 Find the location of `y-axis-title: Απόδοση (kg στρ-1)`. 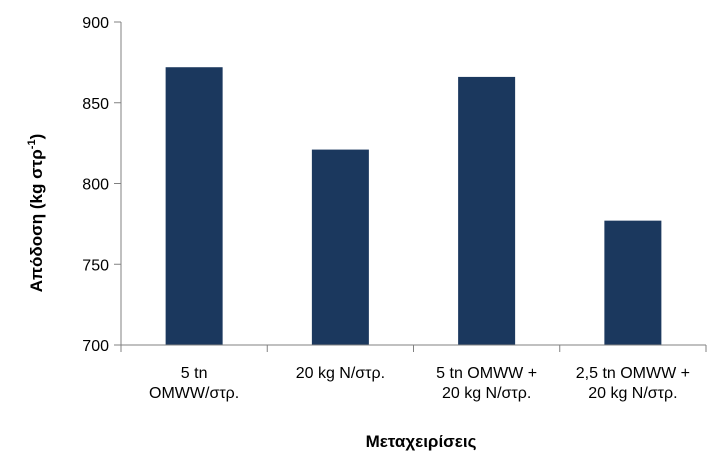

y-axis-title: Απόδοση (kg στρ-1) is located at coordinates (36, 213).